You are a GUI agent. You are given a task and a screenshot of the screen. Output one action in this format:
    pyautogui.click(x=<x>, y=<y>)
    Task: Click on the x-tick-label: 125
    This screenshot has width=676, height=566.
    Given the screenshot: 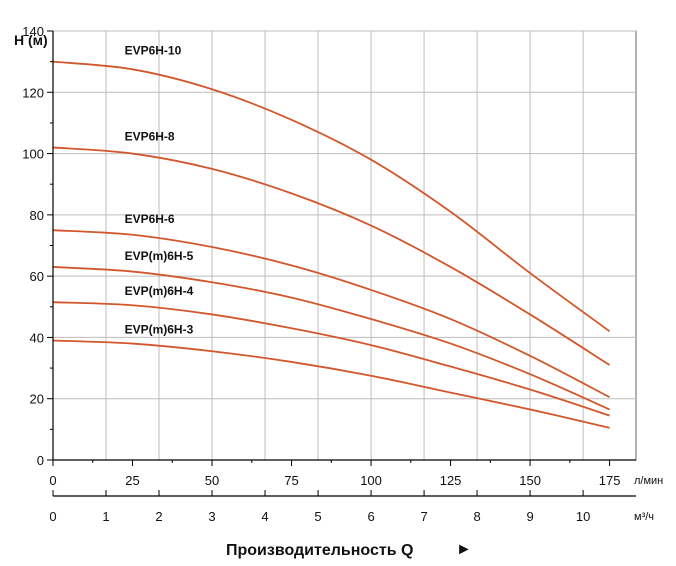 What is the action you would take?
    pyautogui.click(x=451, y=480)
    